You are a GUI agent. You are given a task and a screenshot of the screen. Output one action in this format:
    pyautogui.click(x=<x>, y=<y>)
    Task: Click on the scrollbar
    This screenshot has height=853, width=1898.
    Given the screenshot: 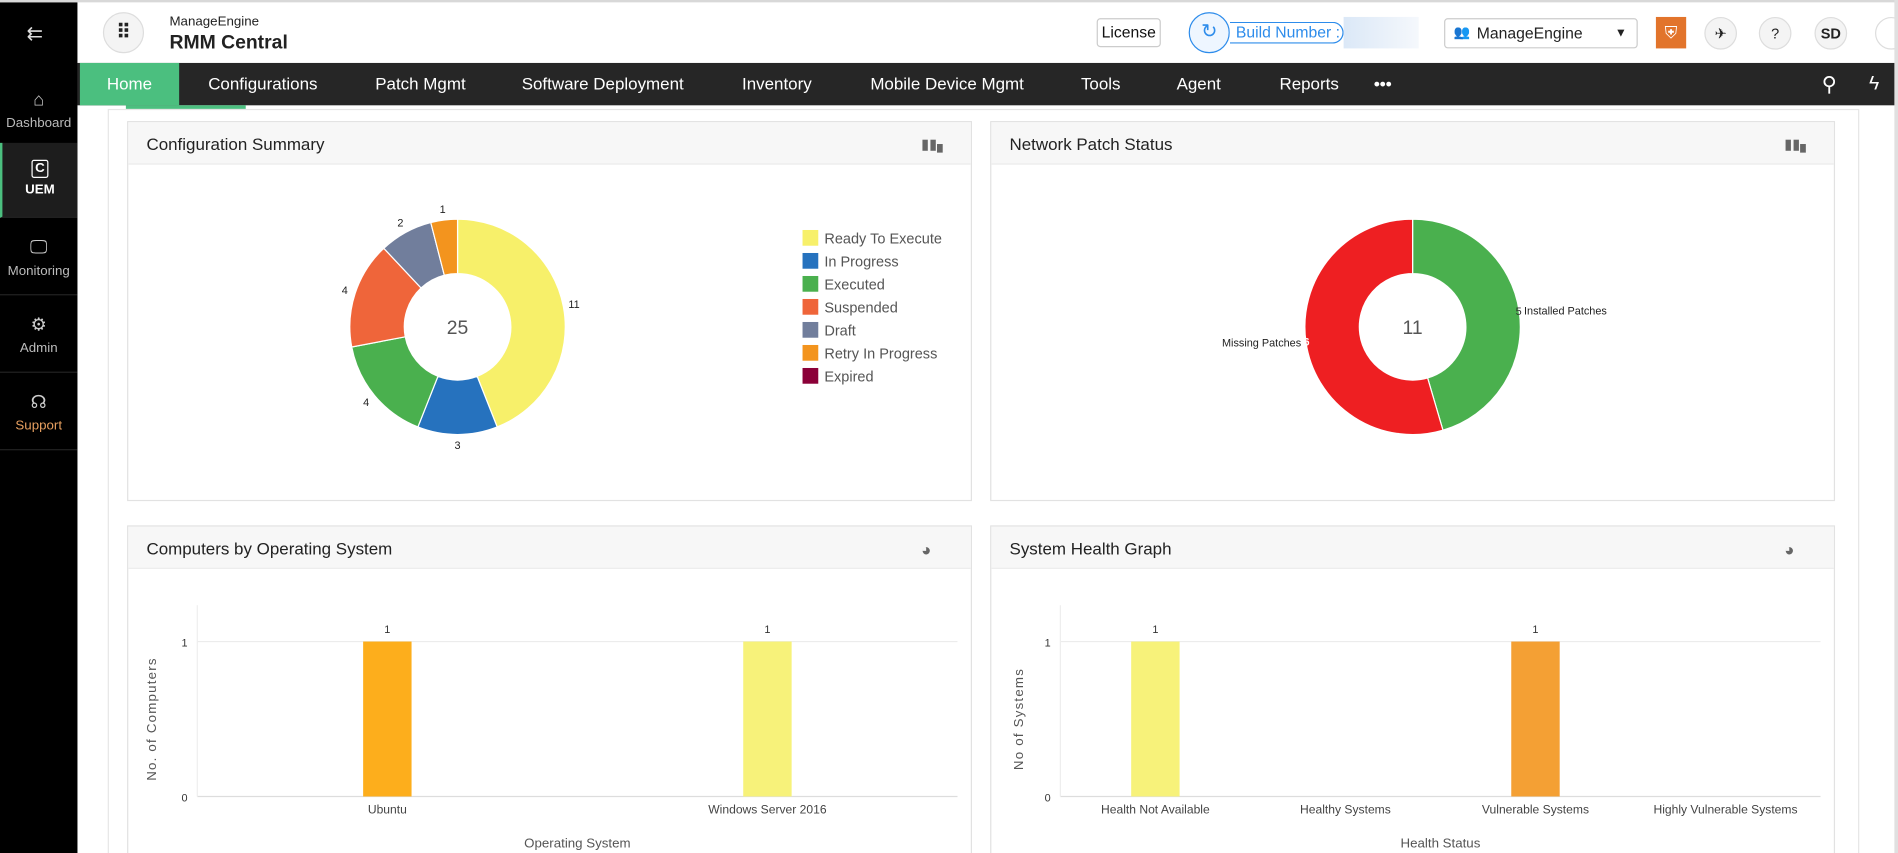 What is the action you would take?
    pyautogui.click(x=1896, y=426)
    